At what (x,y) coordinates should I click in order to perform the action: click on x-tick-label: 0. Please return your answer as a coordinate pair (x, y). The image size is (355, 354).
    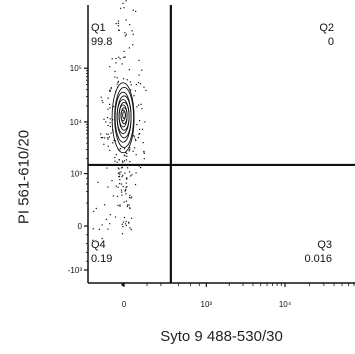
    Looking at the image, I should click on (124, 304).